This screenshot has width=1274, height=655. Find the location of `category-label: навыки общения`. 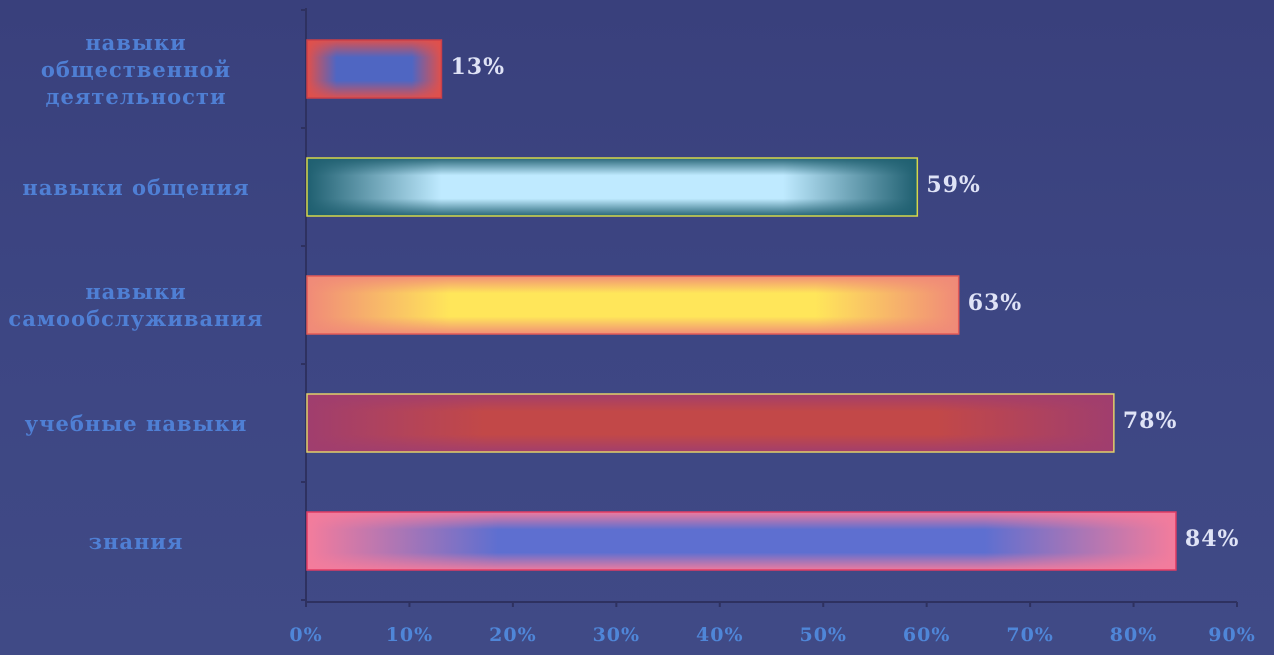

category-label: навыки общения is located at coordinates (136, 187).